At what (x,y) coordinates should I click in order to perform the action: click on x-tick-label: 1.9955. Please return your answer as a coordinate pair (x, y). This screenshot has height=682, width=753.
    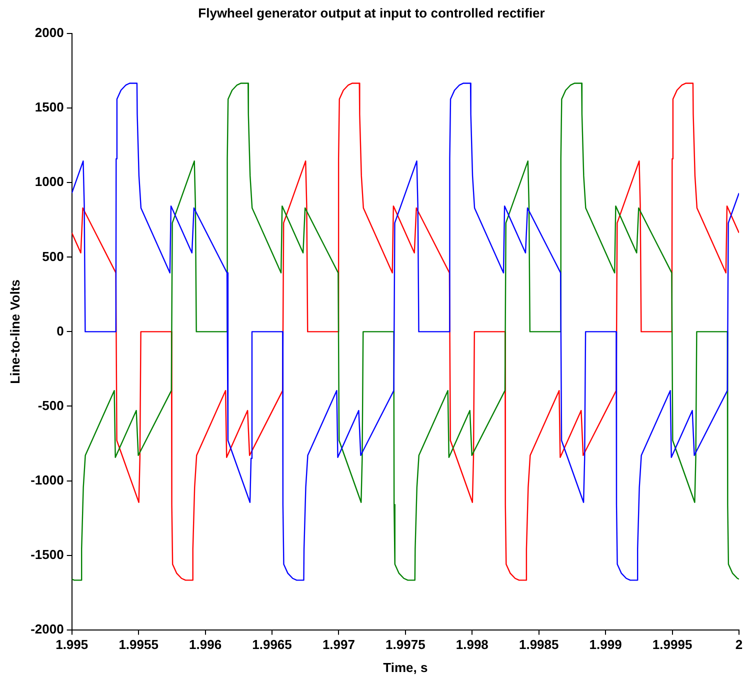
    Looking at the image, I should click on (138, 644).